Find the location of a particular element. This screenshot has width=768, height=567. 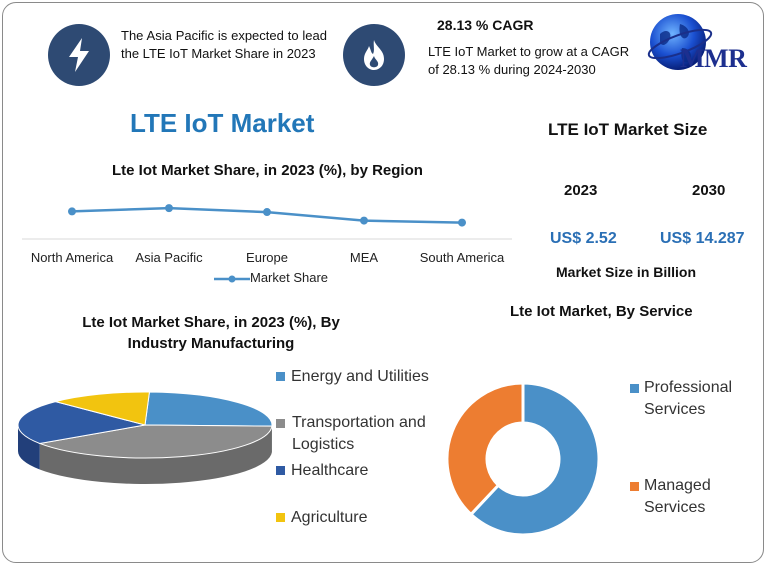

industry-legend-transport: Transportation and Logistics is located at coordinates (358, 434).